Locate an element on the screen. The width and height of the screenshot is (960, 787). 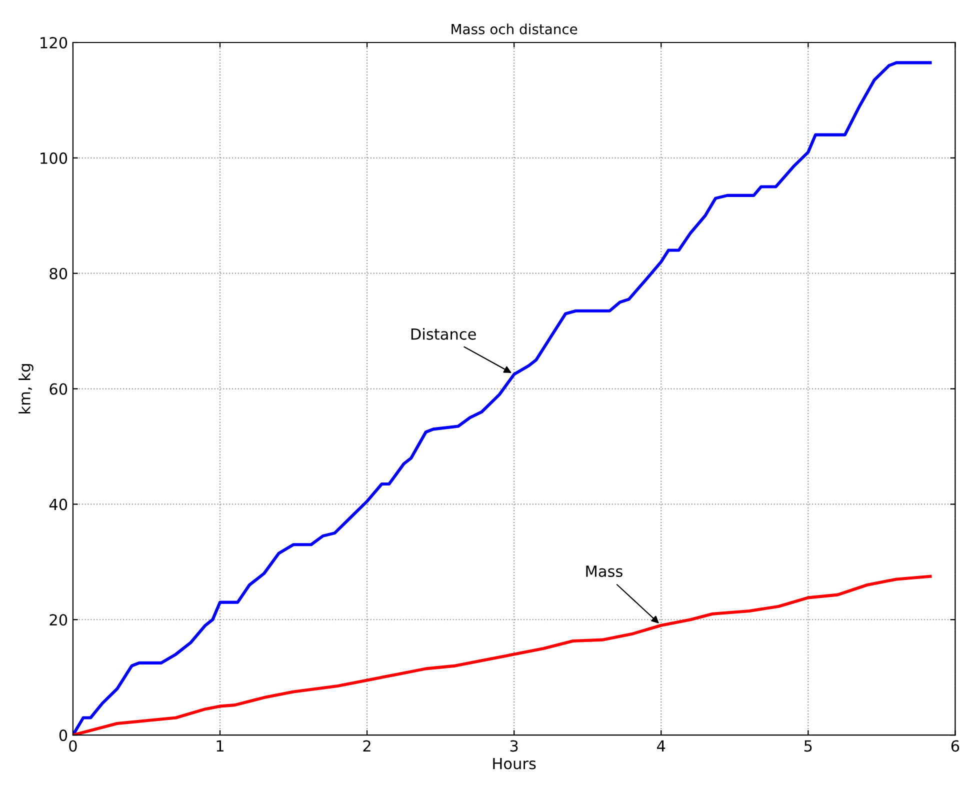
y-tick-label: 40 is located at coordinates (58, 504).